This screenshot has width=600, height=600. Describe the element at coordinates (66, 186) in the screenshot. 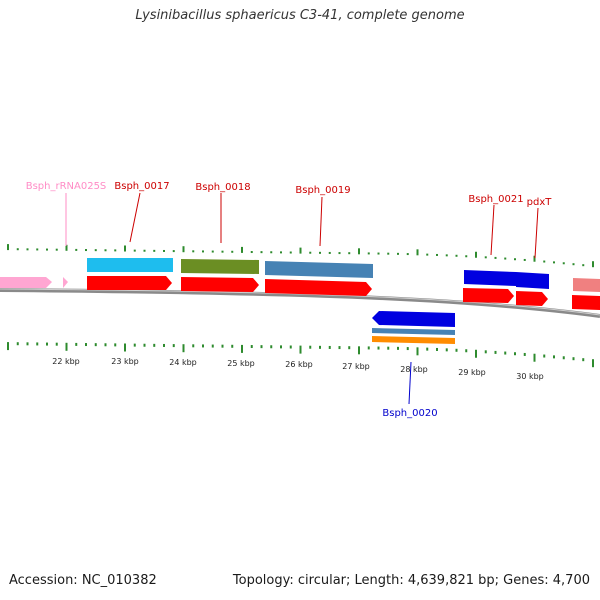

I see `label-bsph-rrna025s: Bsph_rRNA025S` at that location.